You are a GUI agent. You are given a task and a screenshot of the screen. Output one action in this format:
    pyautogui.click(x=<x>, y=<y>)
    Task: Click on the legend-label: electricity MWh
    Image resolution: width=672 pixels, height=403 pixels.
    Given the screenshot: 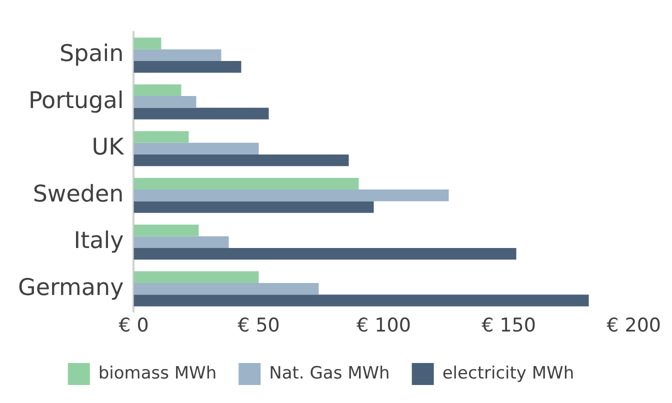 What is the action you would take?
    pyautogui.click(x=508, y=373)
    